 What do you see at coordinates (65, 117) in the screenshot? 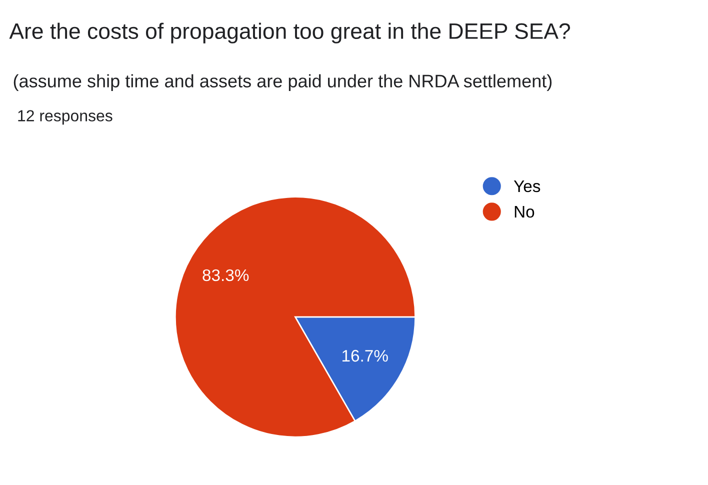
I see `text: 12 responses` at bounding box center [65, 117].